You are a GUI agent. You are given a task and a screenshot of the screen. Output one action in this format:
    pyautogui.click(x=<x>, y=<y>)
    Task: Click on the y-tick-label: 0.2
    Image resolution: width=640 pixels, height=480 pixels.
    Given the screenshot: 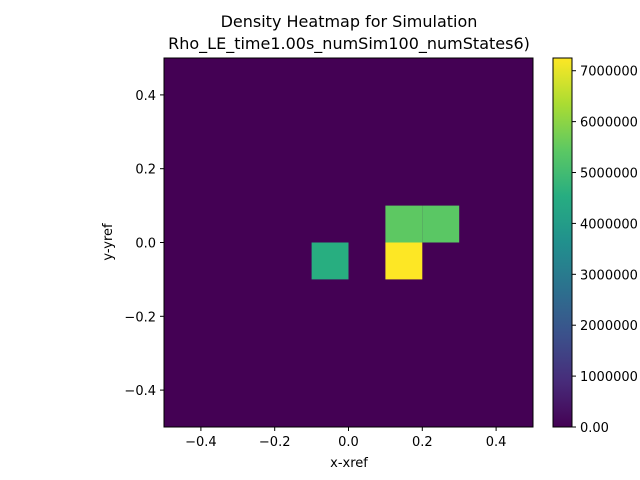 What is the action you would take?
    pyautogui.click(x=145, y=170)
    